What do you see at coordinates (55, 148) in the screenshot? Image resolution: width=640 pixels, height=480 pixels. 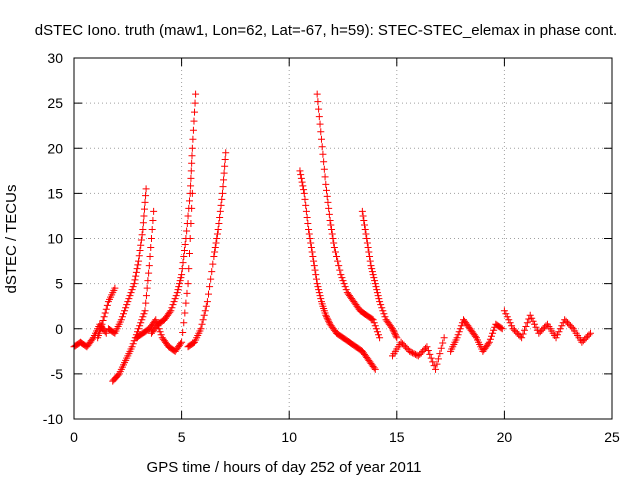 I see `y-tick-label: 20` at bounding box center [55, 148].